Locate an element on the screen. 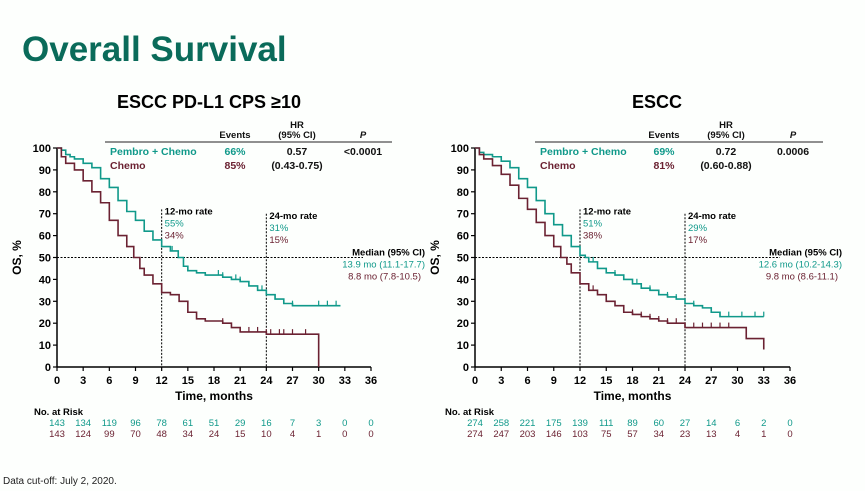 The height and width of the screenshot is (491, 865). hr-ci: (0.60-0.88) is located at coordinates (725, 166).